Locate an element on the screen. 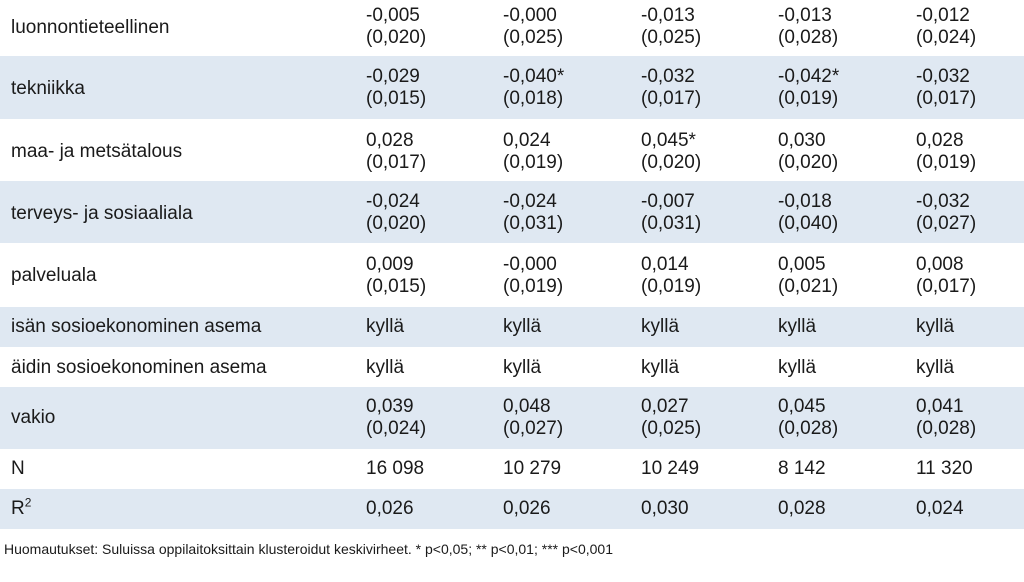  table-cell: -0,007 (0,031) is located at coordinates (671, 212).